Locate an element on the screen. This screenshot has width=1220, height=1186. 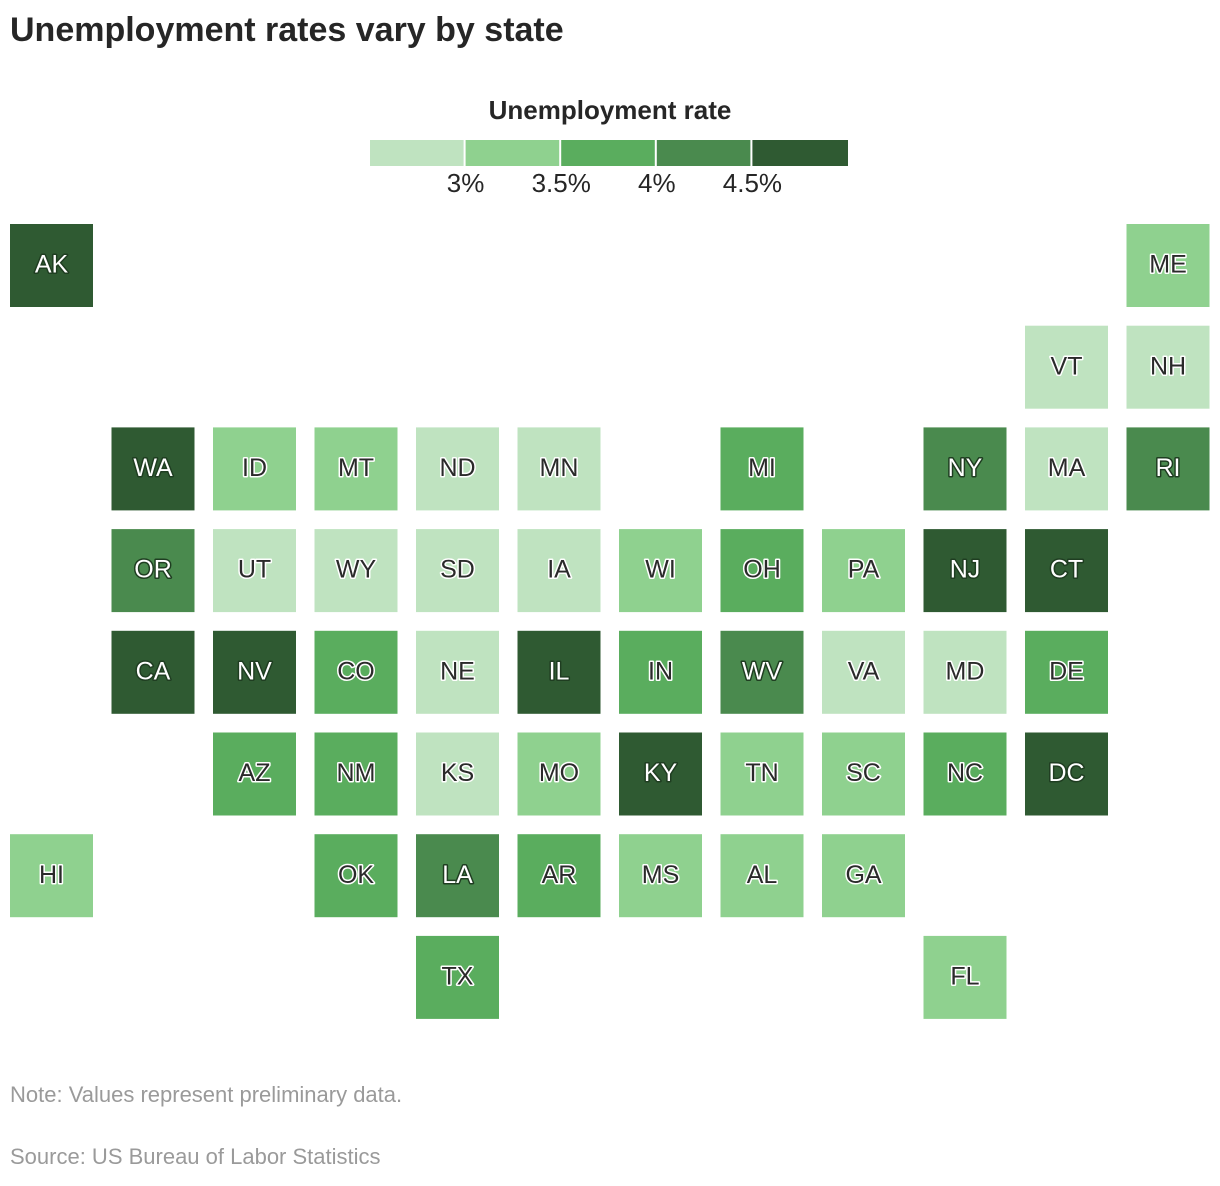
state-label: ID is located at coordinates (254, 468).